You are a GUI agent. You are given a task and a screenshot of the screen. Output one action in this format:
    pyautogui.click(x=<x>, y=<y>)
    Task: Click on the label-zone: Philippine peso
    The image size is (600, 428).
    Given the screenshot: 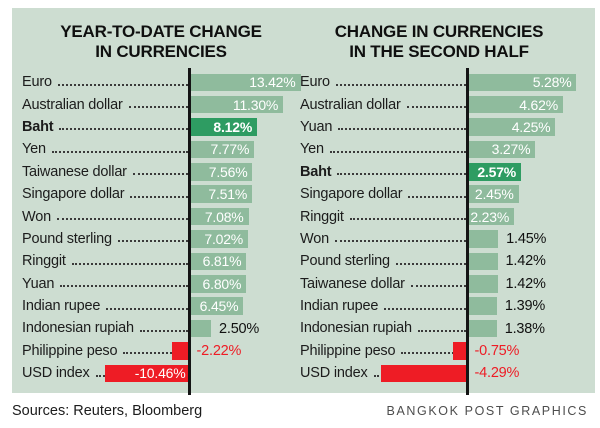 What is the action you would take?
    pyautogui.click(x=383, y=351)
    